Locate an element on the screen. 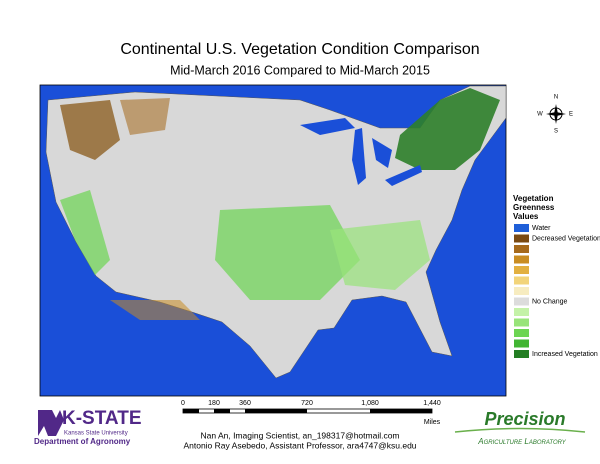 Image resolution: width=600 pixels, height=464 pixels. compass-label: N is located at coordinates (556, 98).